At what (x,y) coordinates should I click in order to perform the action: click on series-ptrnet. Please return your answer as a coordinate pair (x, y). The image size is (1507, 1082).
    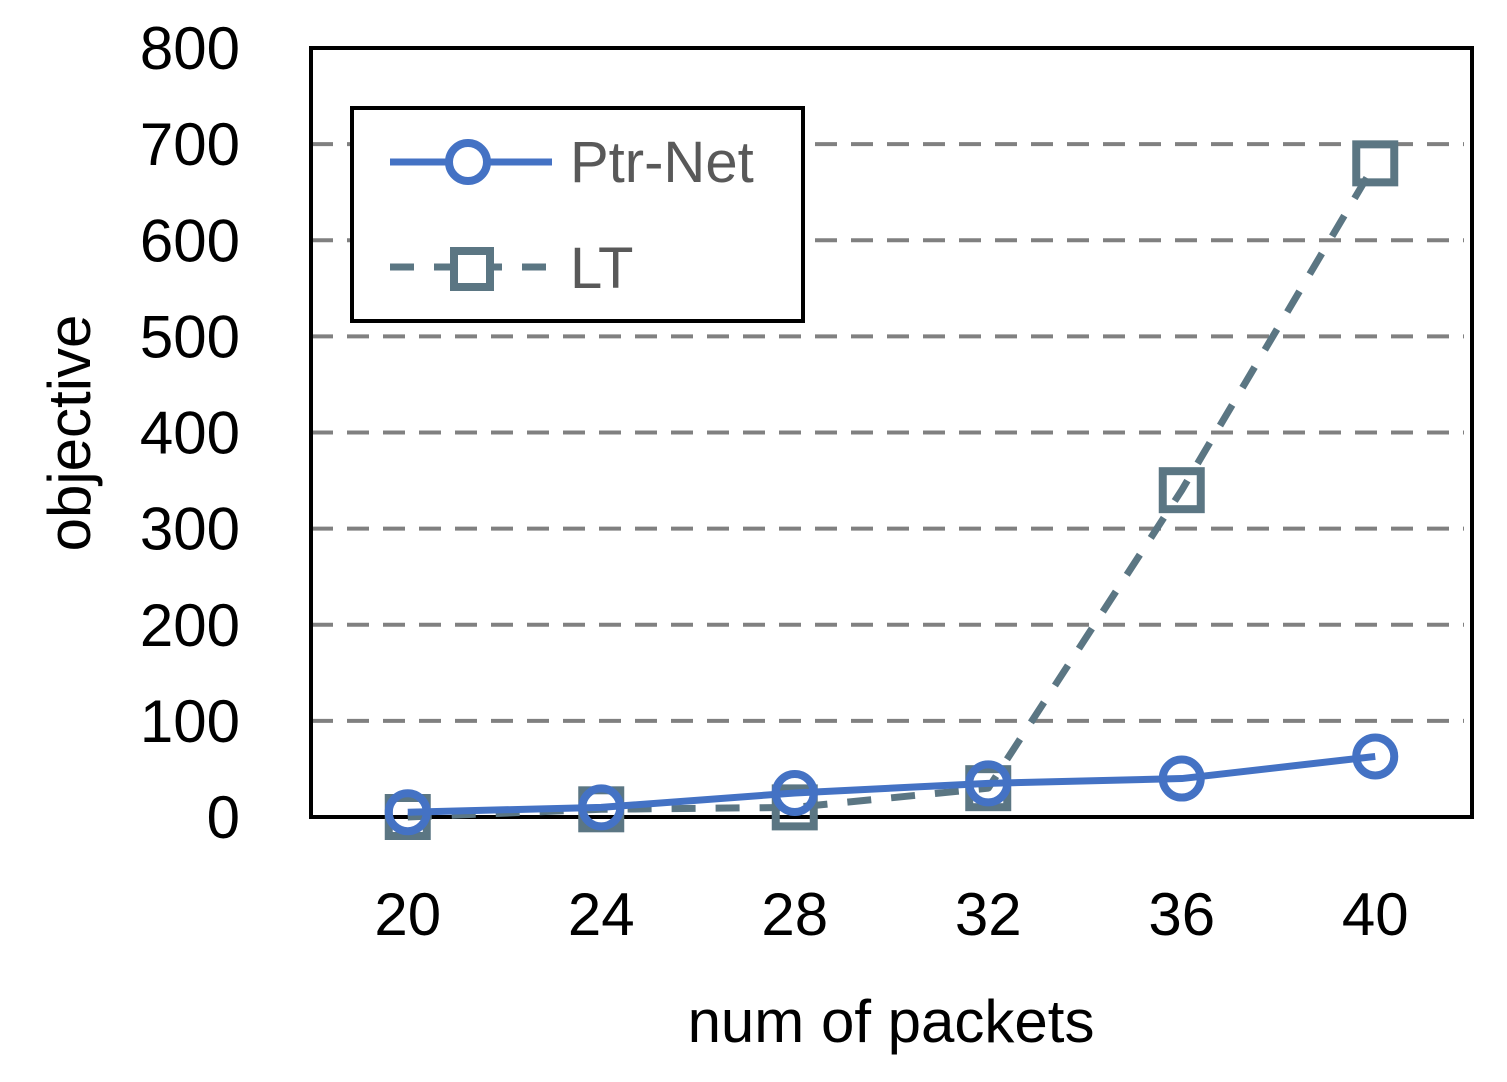
    Looking at the image, I should click on (891, 784).